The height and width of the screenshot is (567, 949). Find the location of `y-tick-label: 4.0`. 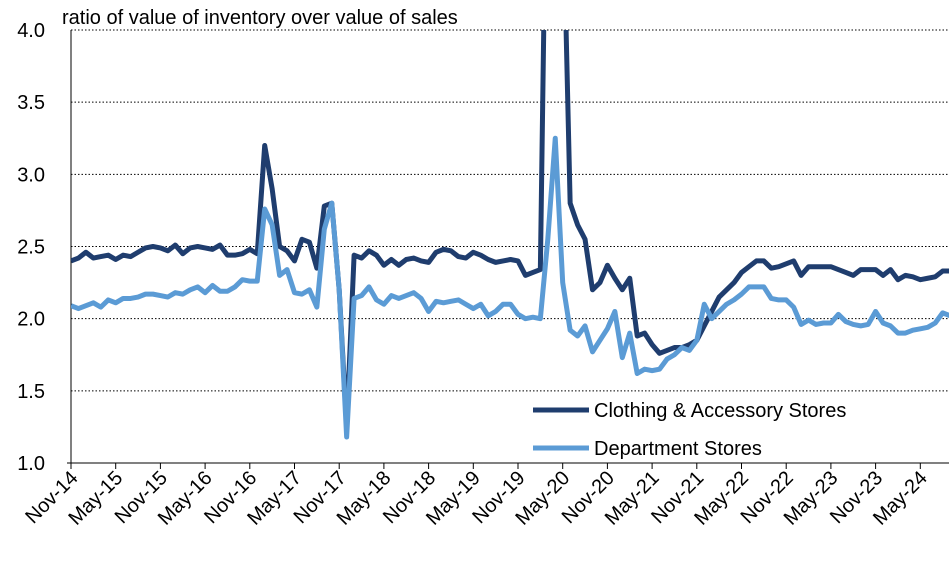

y-tick-label: 4.0 is located at coordinates (31, 31).